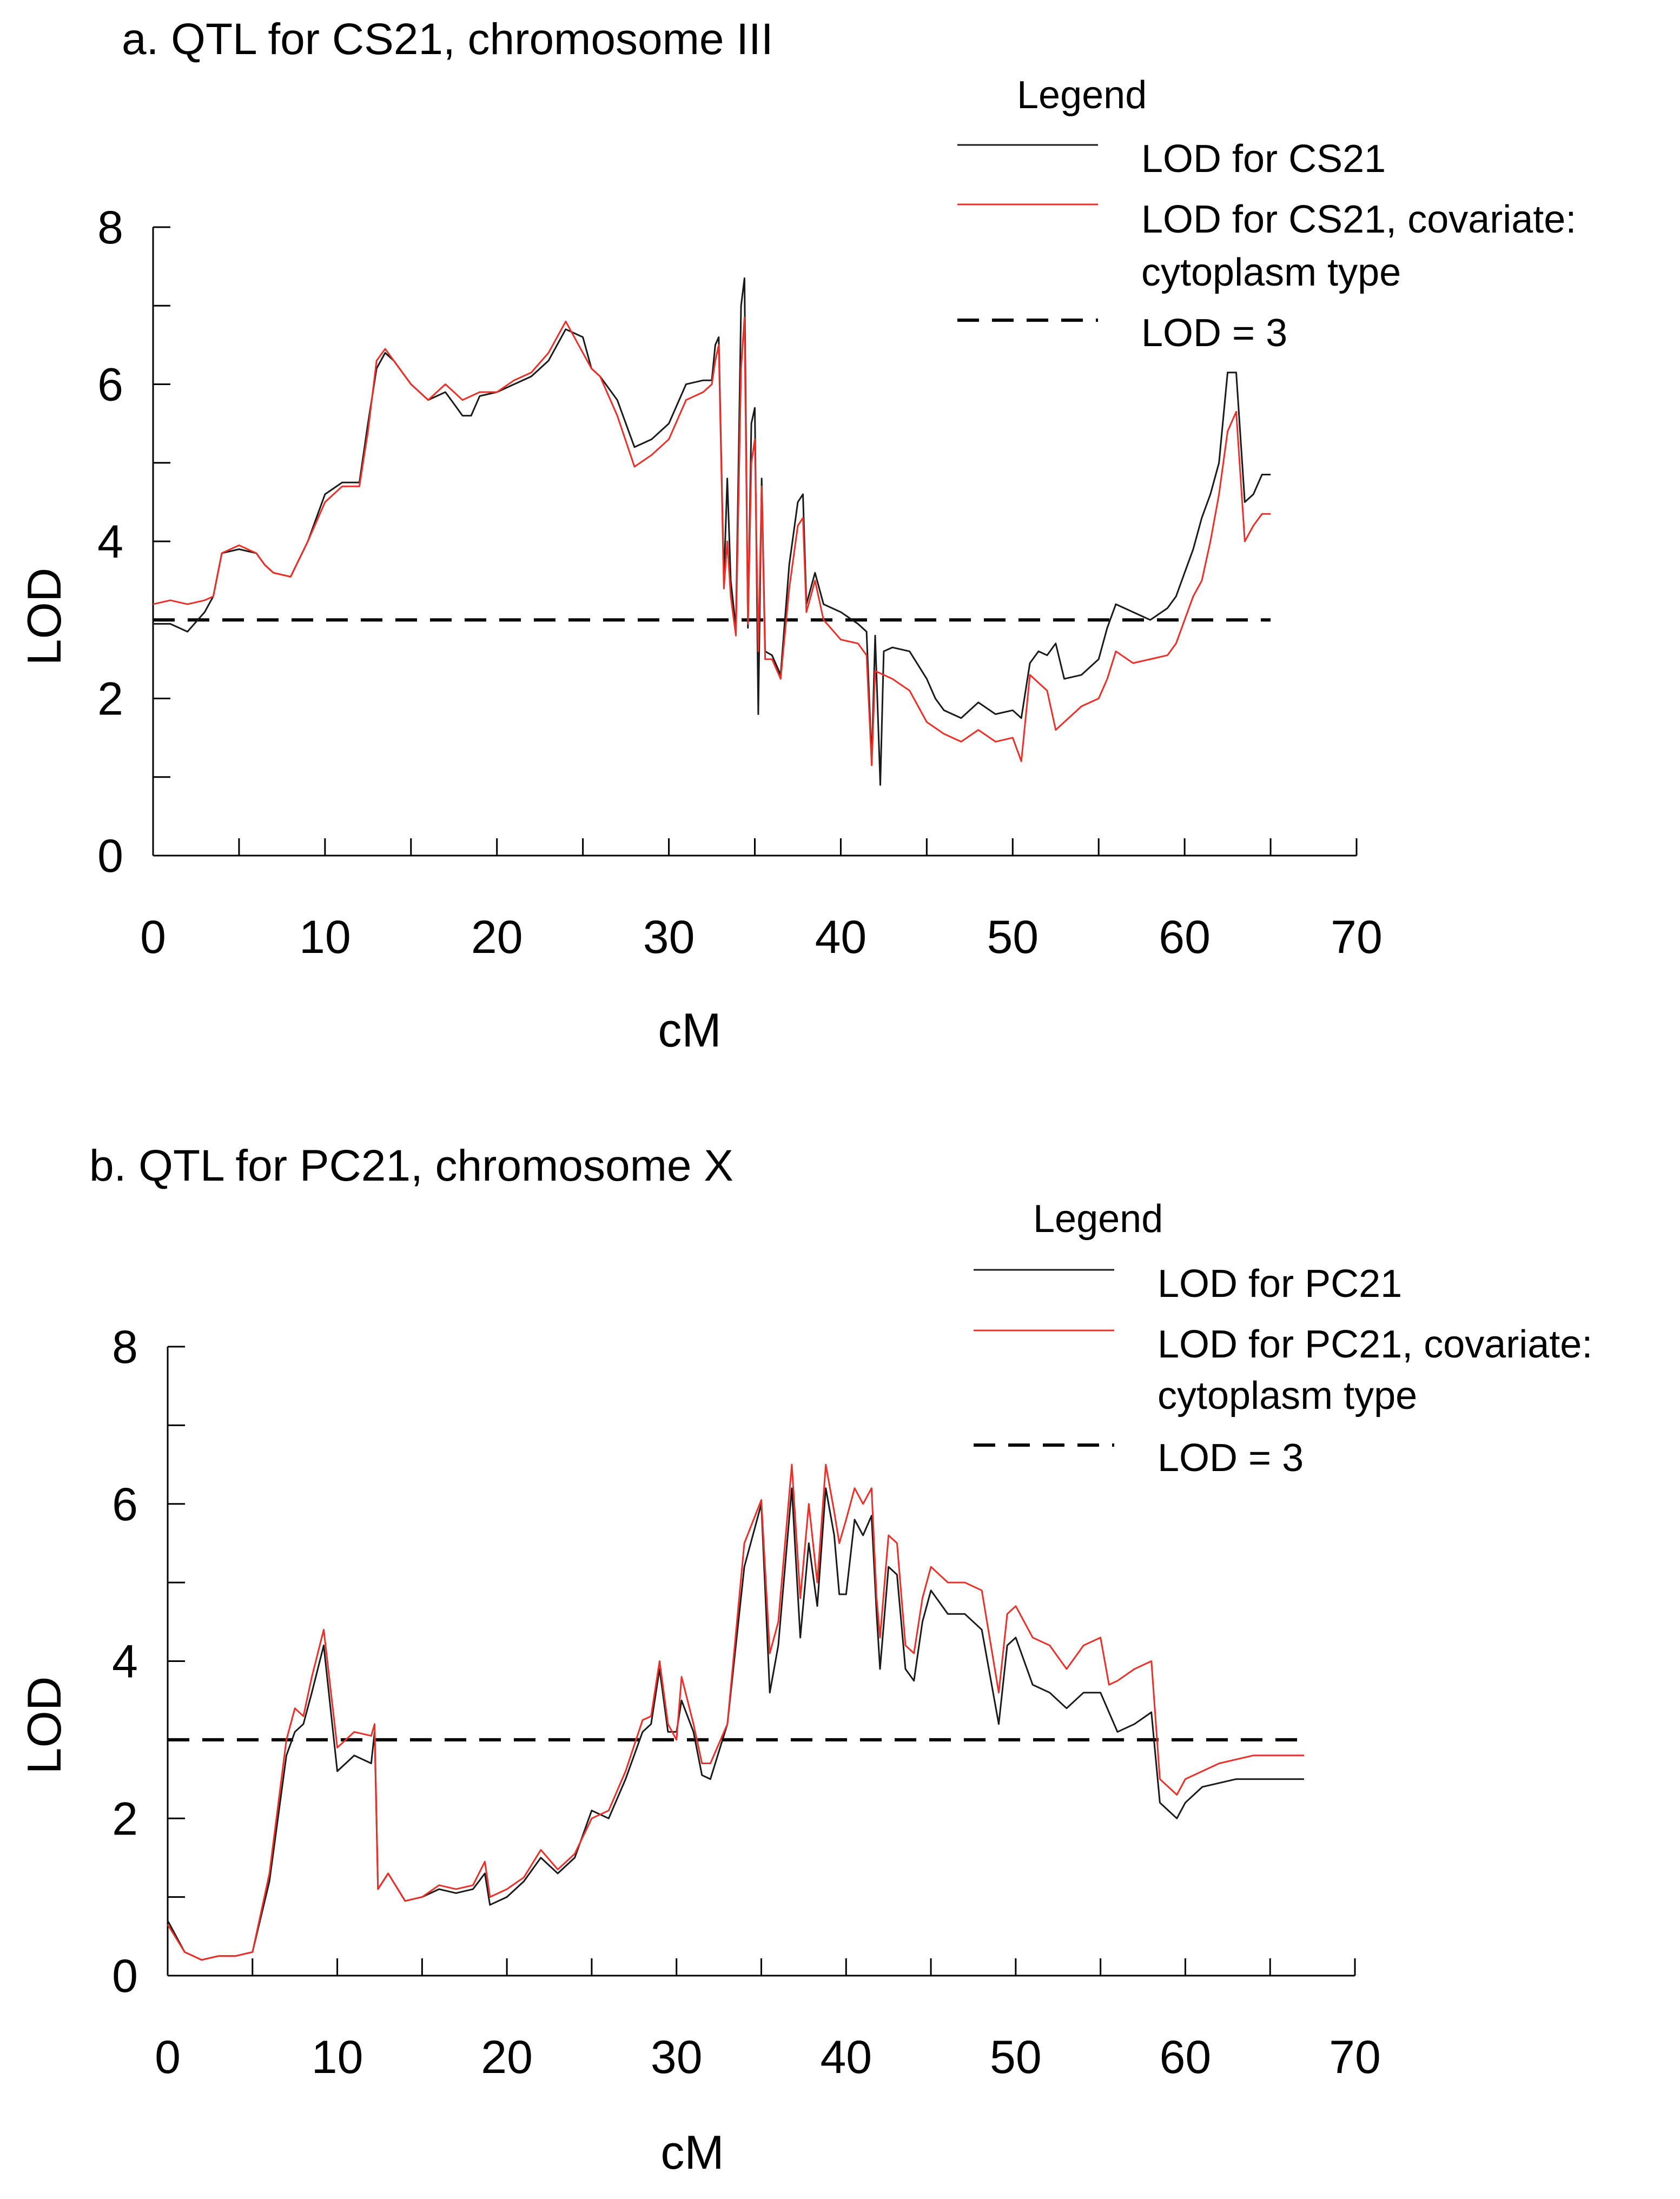 The width and height of the screenshot is (1680, 2199). What do you see at coordinates (1357, 937) in the screenshot?
I see `panel-a-x-tick-label: 70` at bounding box center [1357, 937].